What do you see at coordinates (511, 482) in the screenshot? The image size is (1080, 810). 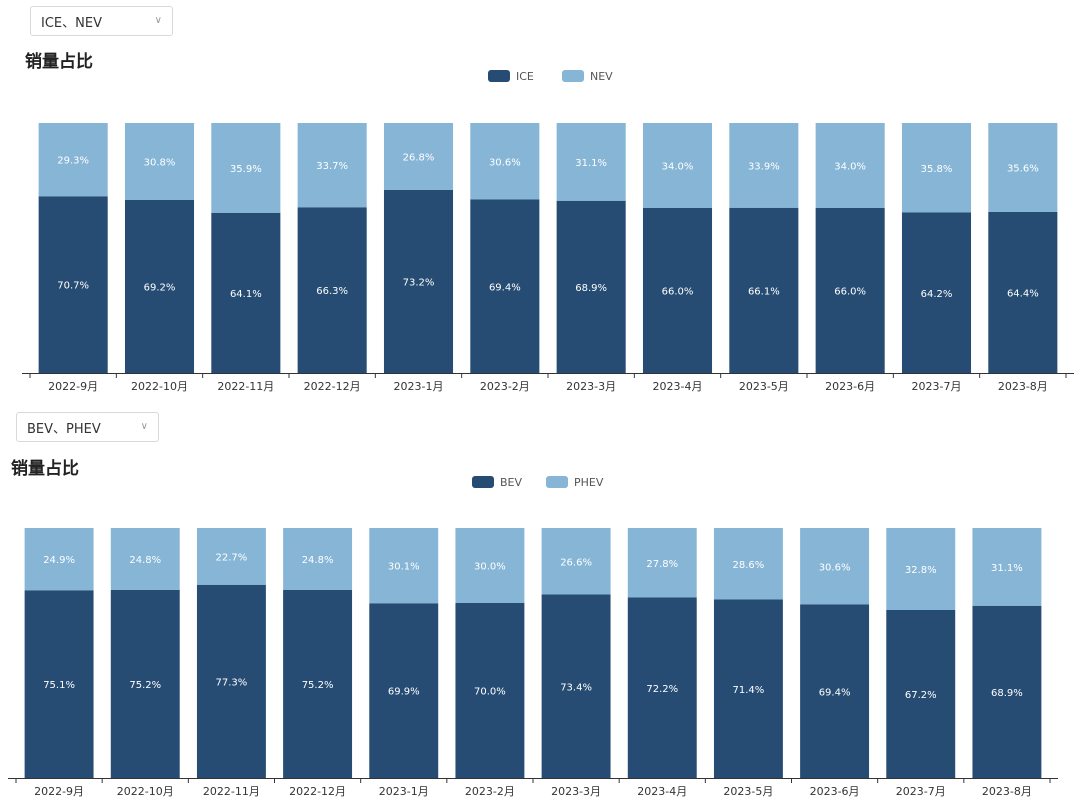 I see `legend-label-bev: BEV` at bounding box center [511, 482].